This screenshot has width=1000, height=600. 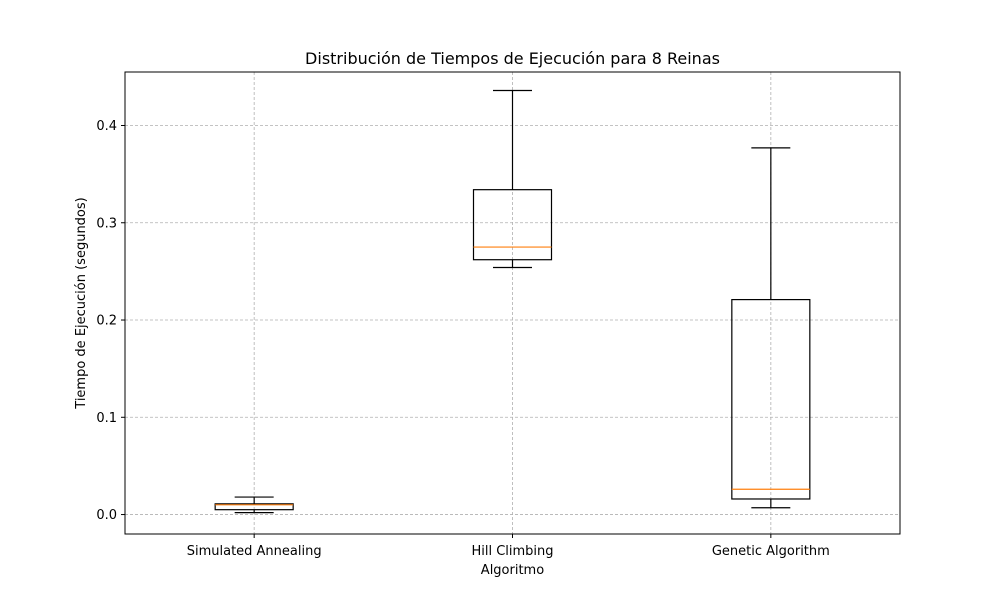 What do you see at coordinates (106, 515) in the screenshot?
I see `y-tick-label: 0.0` at bounding box center [106, 515].